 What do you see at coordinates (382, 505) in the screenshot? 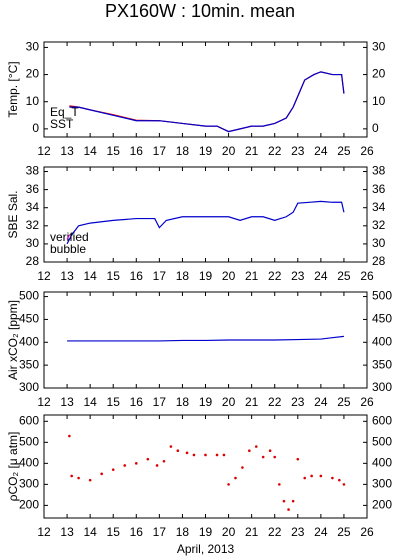
I see `y-tick-label: 200` at bounding box center [382, 505].